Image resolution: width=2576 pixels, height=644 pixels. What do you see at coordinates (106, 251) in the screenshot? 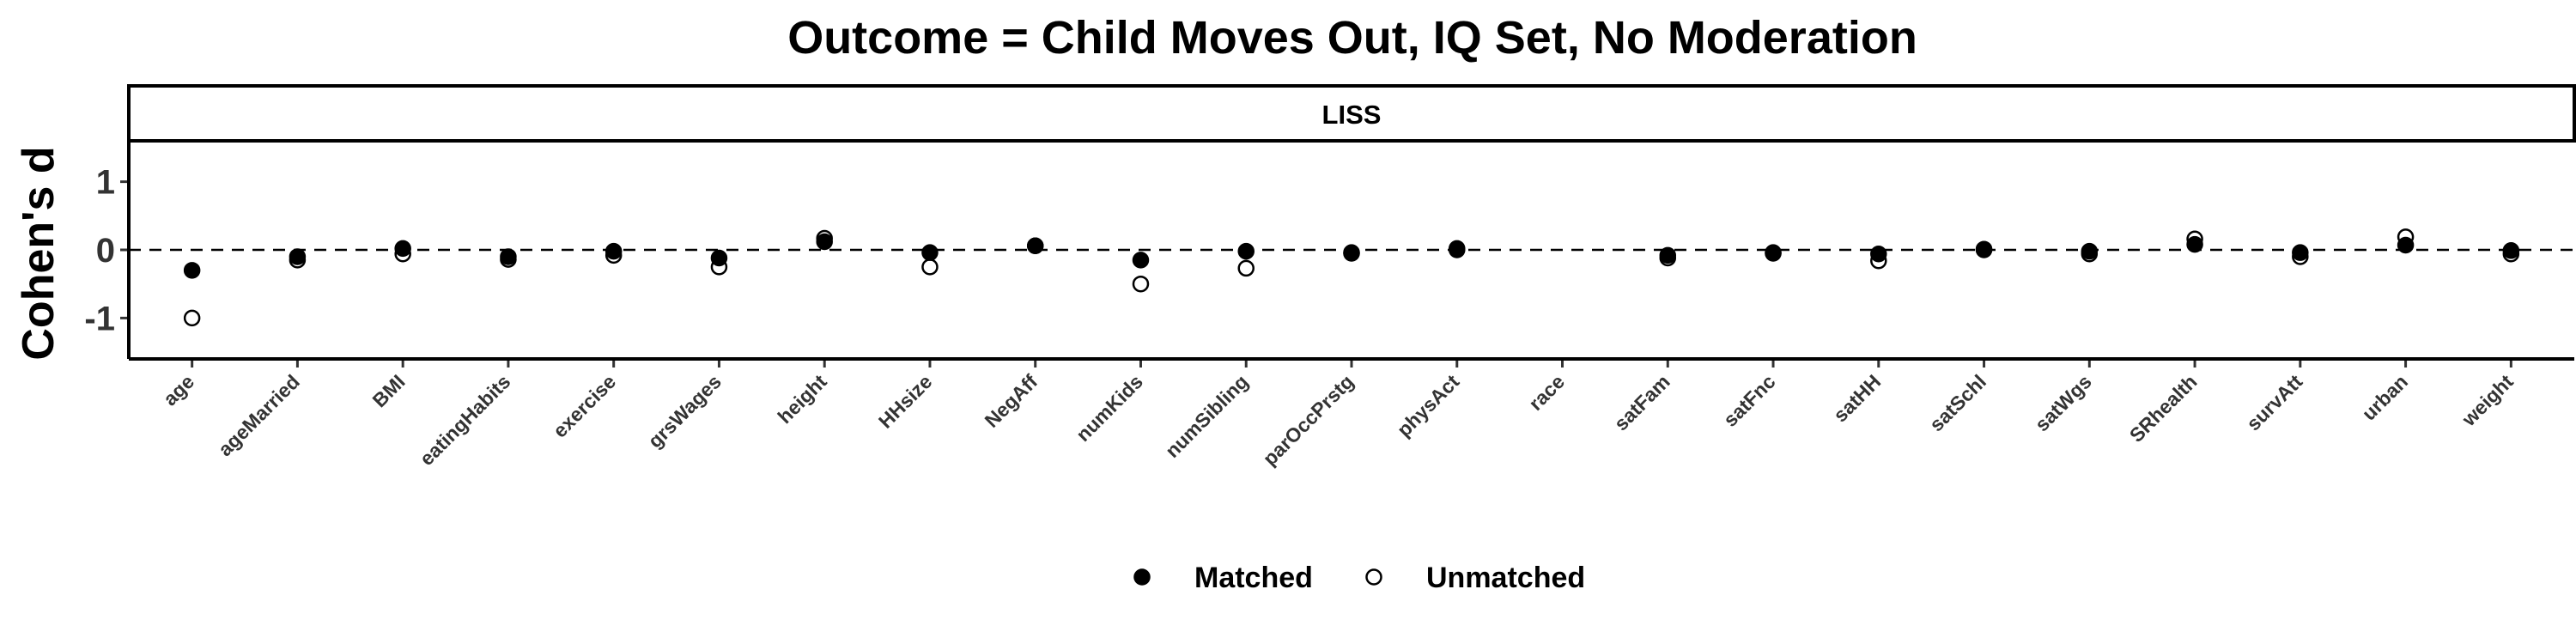
I see `y-tick-label: 0` at bounding box center [106, 251].